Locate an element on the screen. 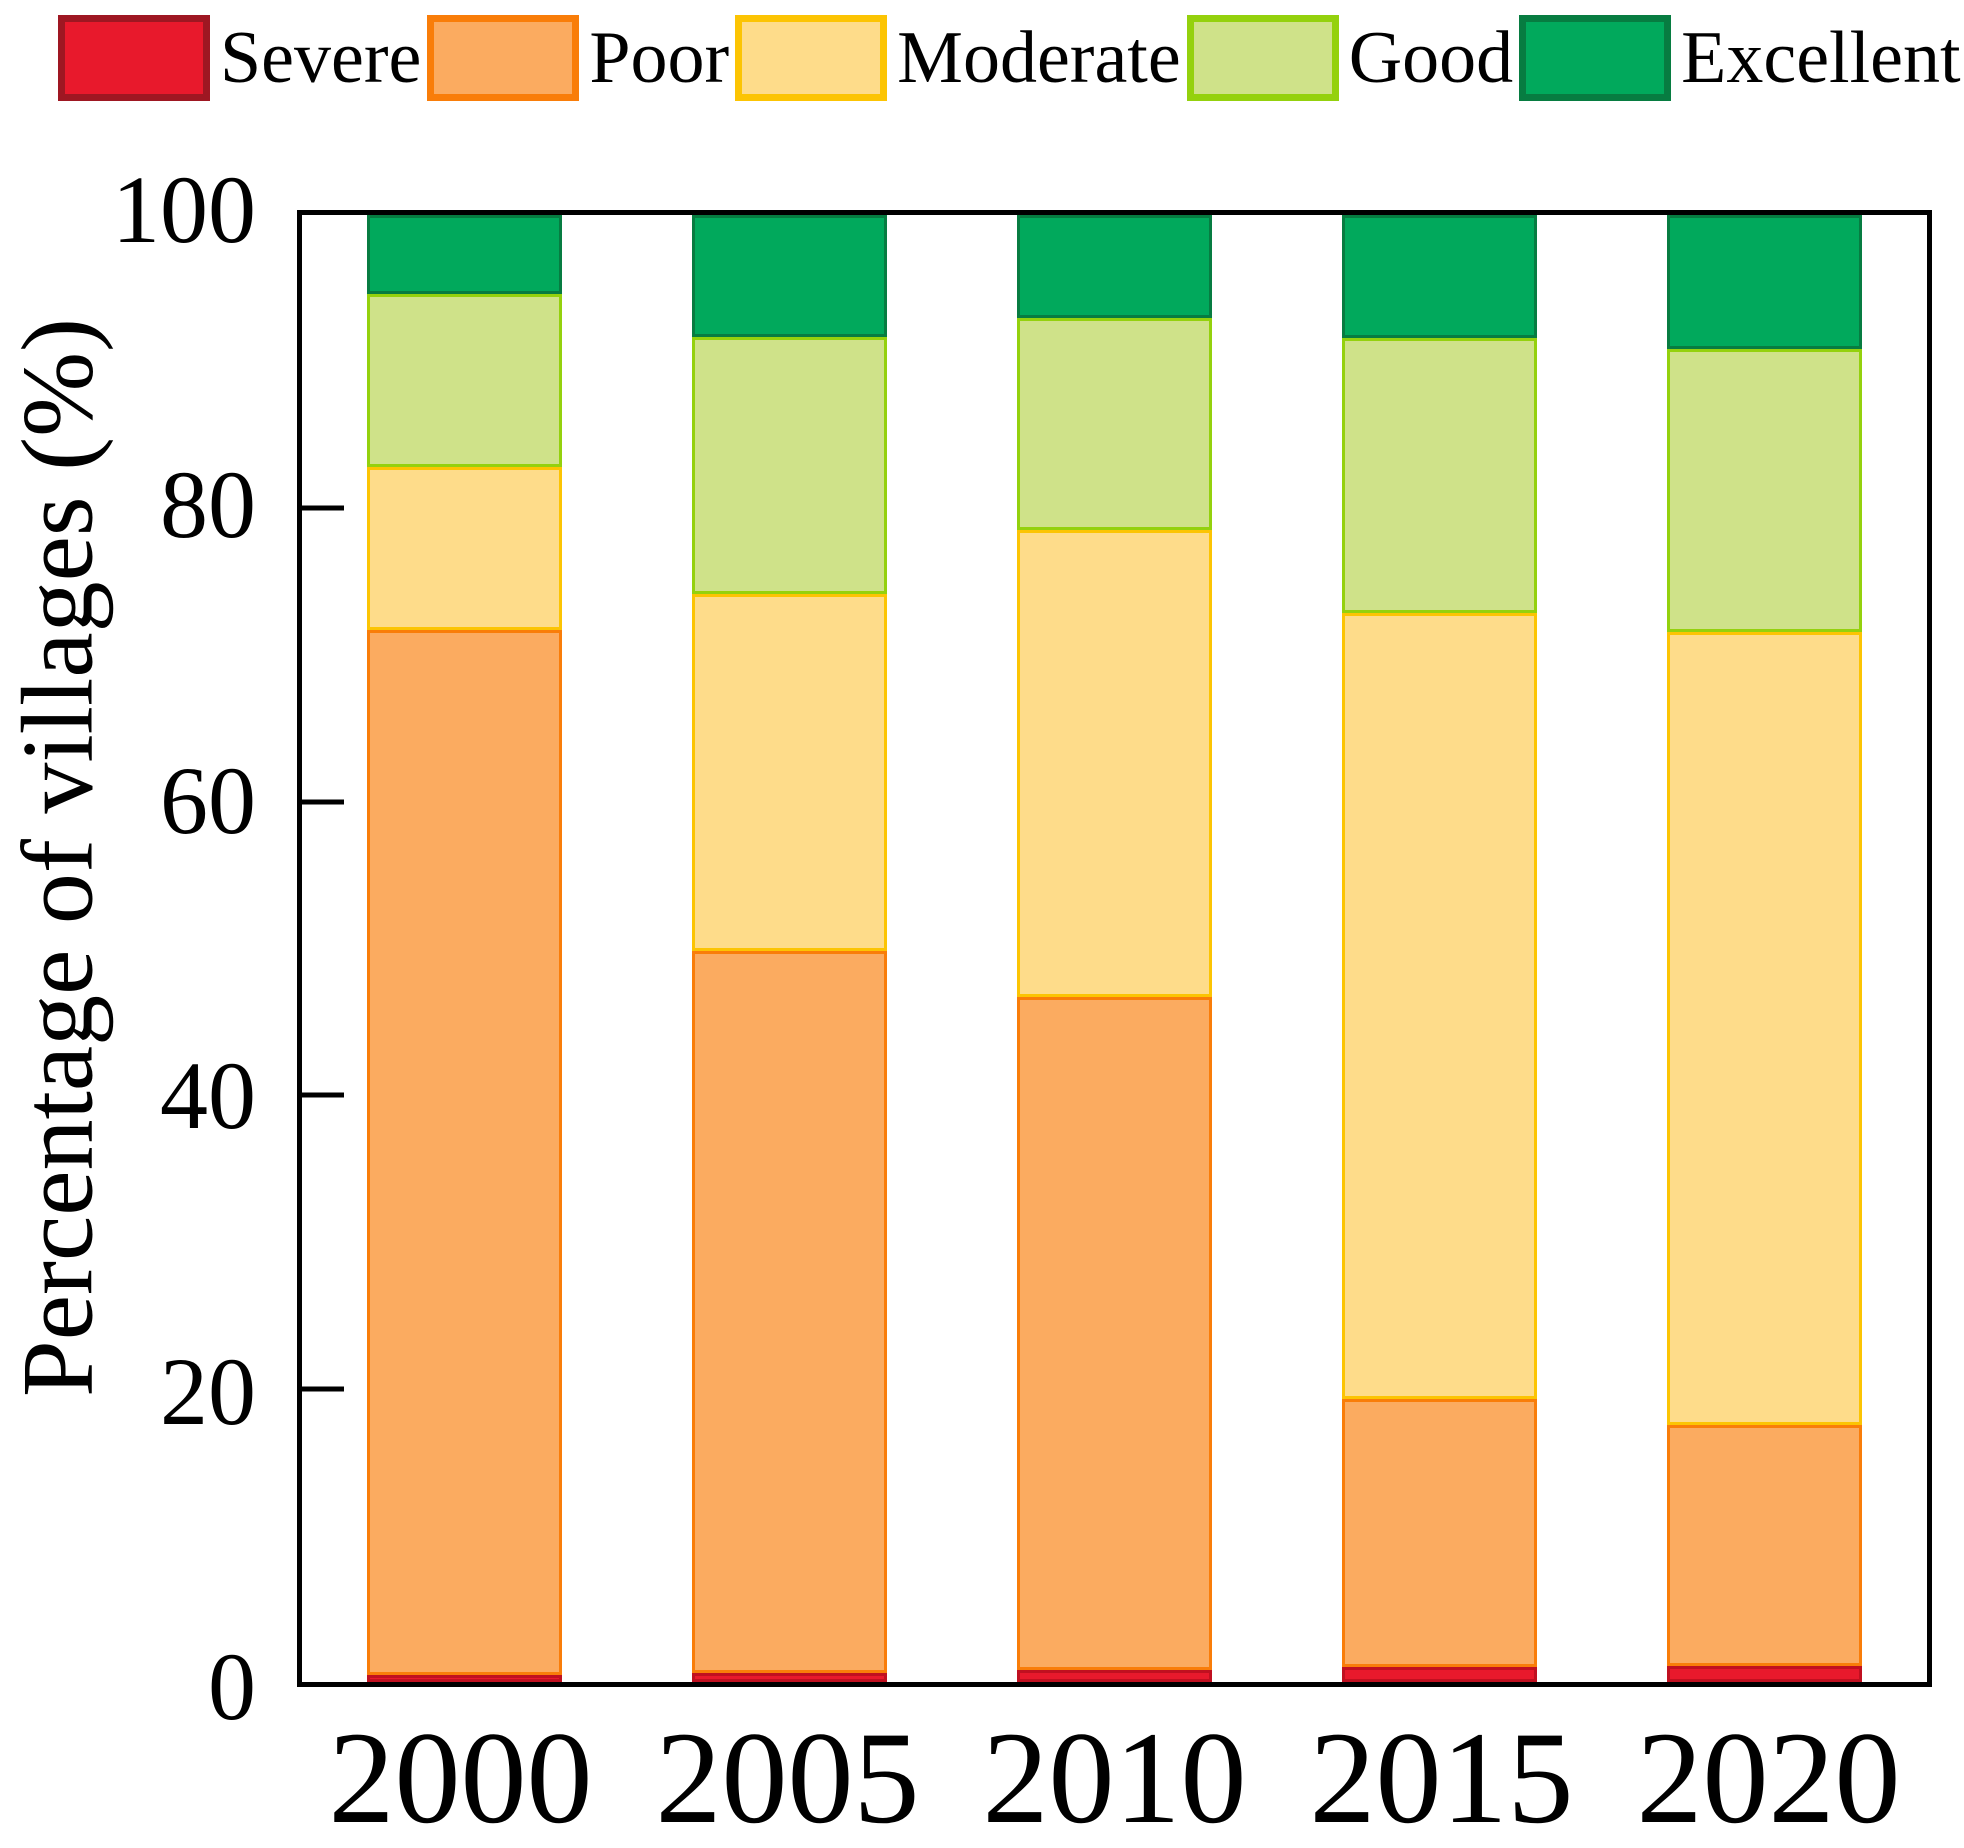 This screenshot has height=1848, width=1964. x-tick-label-2015: 2015 is located at coordinates (1441, 1776).